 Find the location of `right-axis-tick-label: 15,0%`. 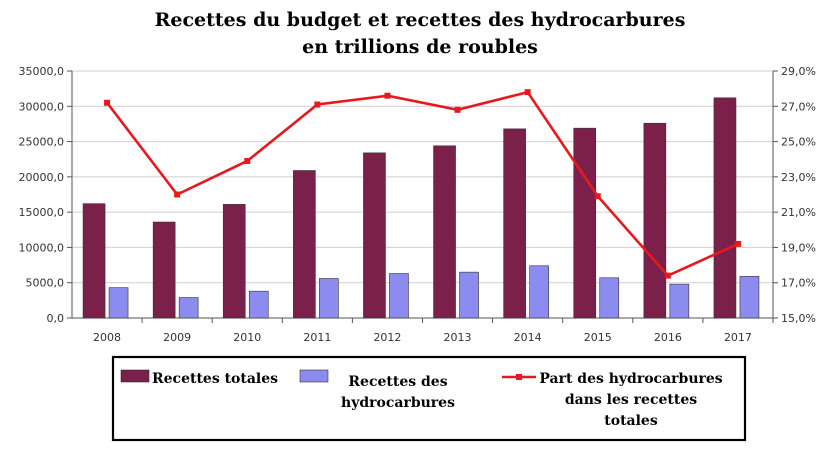

right-axis-tick-label: 15,0% is located at coordinates (798, 318).